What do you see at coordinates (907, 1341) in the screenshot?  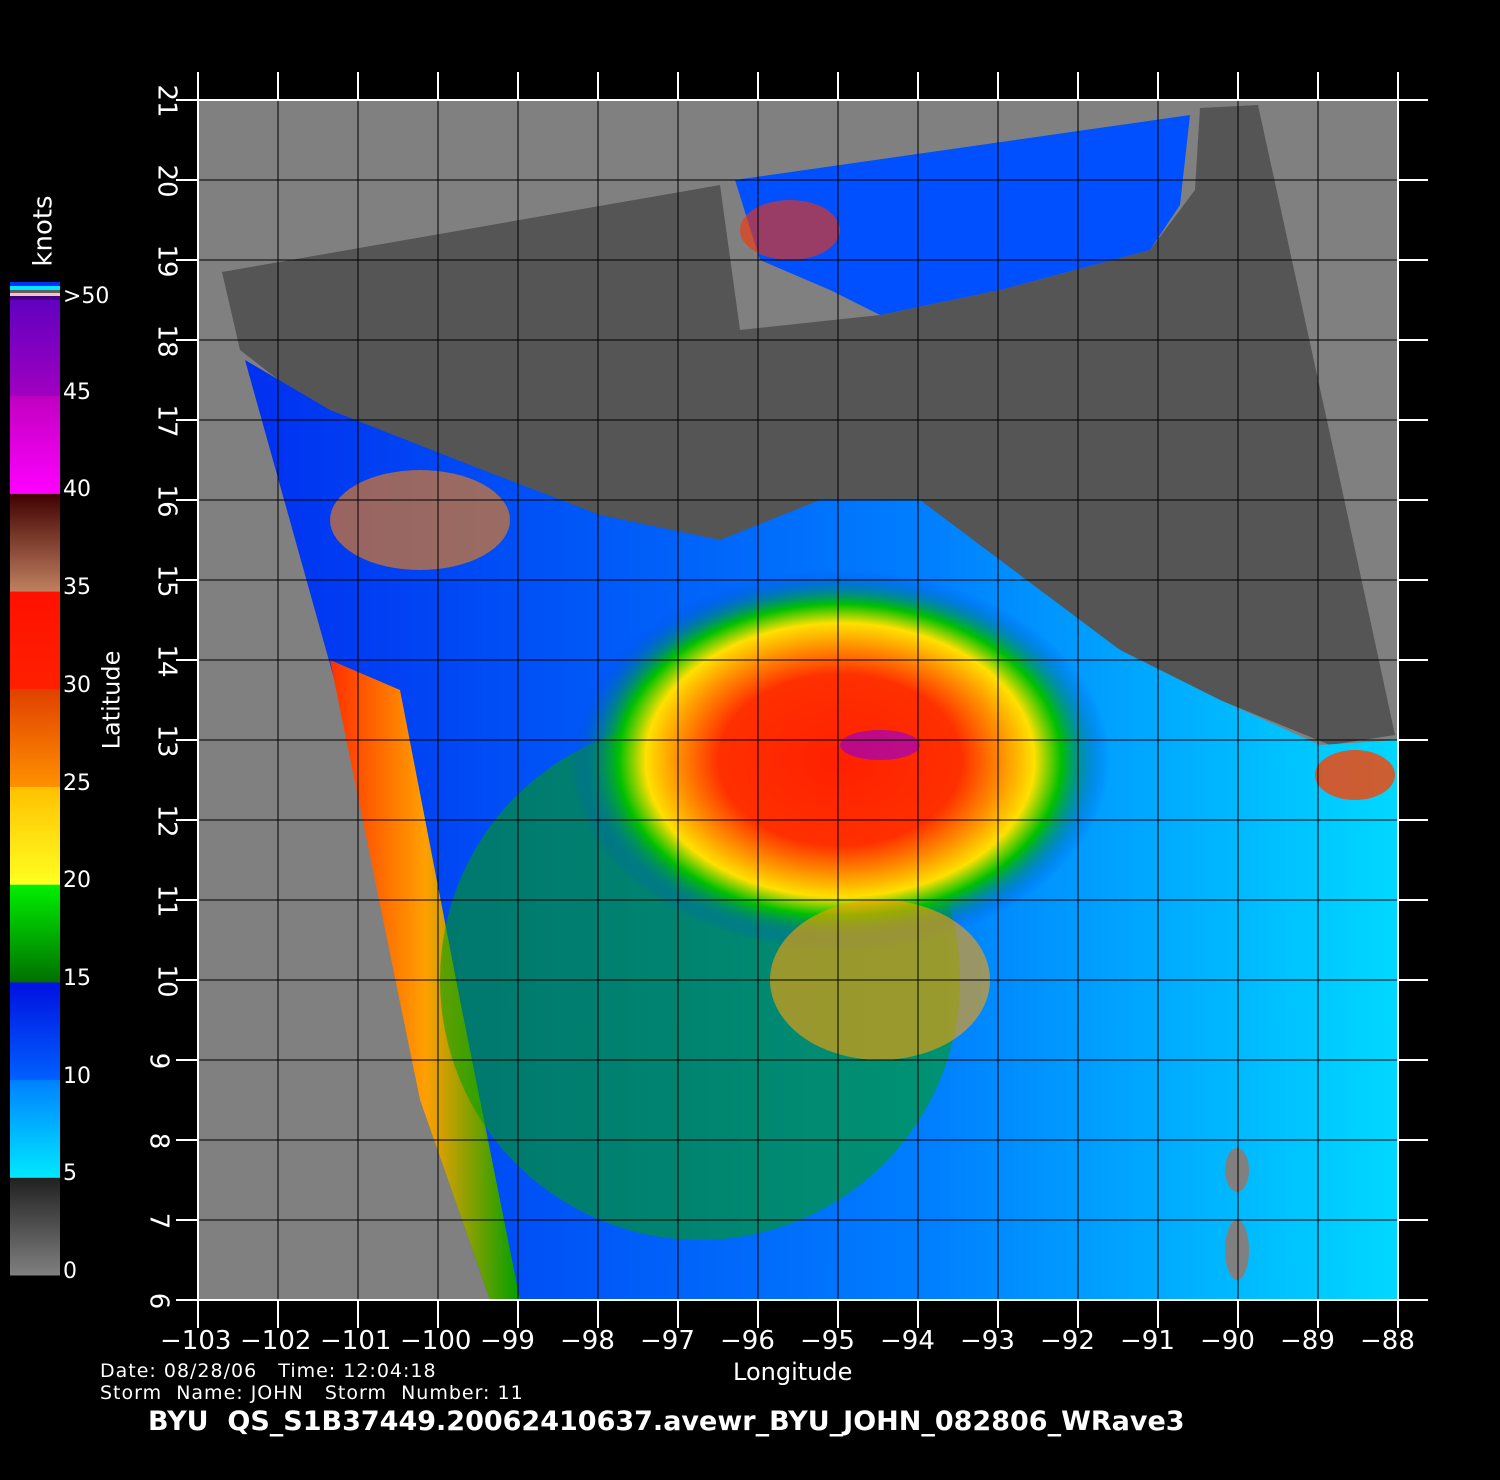 I see `lon-tick-label: −94` at bounding box center [907, 1341].